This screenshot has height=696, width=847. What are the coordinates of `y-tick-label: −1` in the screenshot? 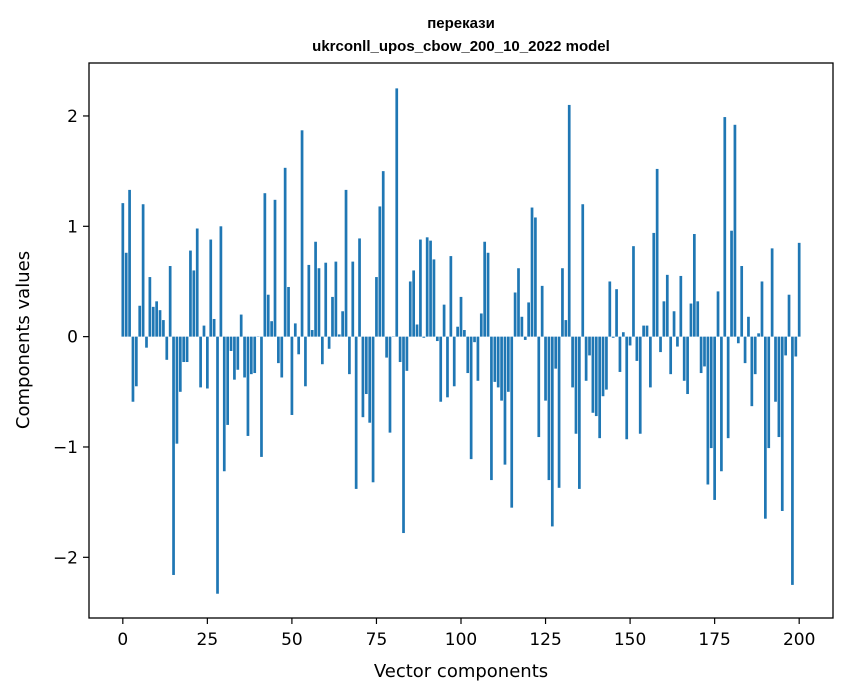 It's located at (65, 448).